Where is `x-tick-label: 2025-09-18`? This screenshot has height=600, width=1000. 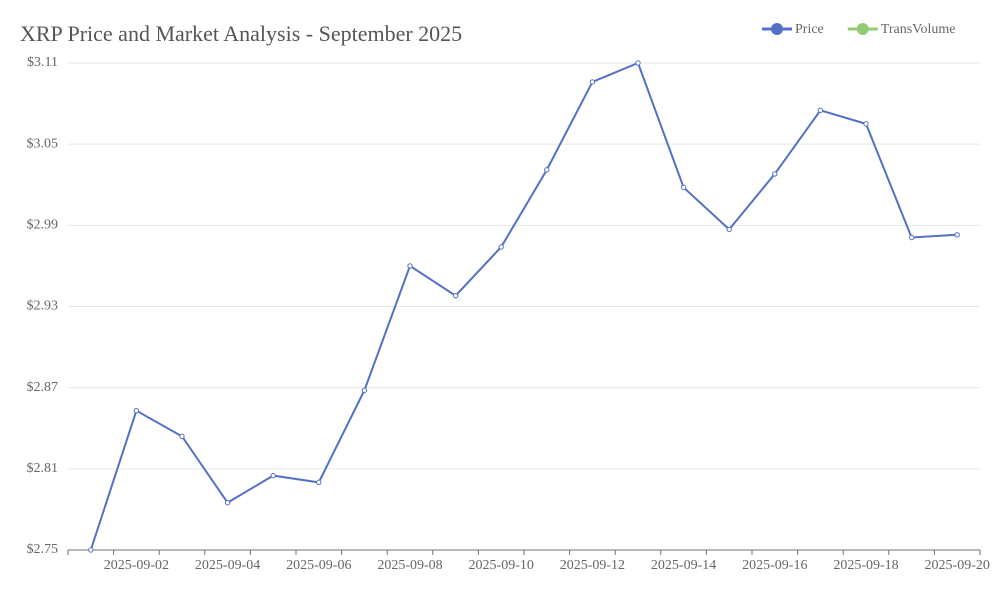
x-tick-label: 2025-09-18 is located at coordinates (865, 565).